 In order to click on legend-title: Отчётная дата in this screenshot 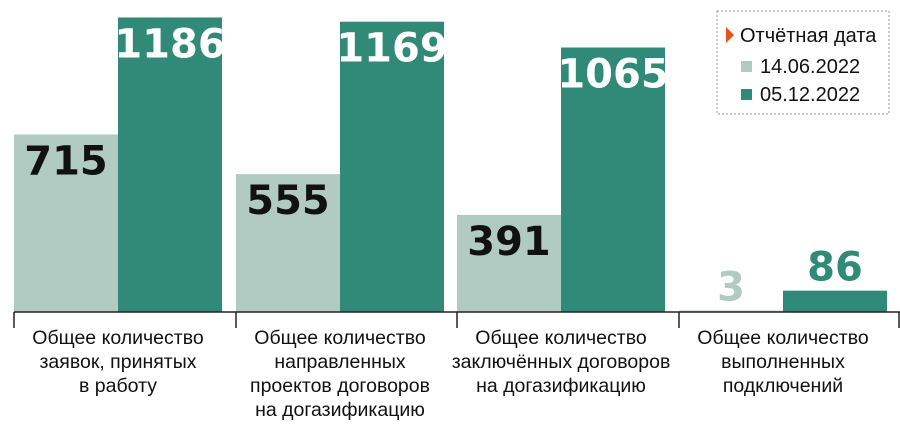, I will do `click(808, 36)`.